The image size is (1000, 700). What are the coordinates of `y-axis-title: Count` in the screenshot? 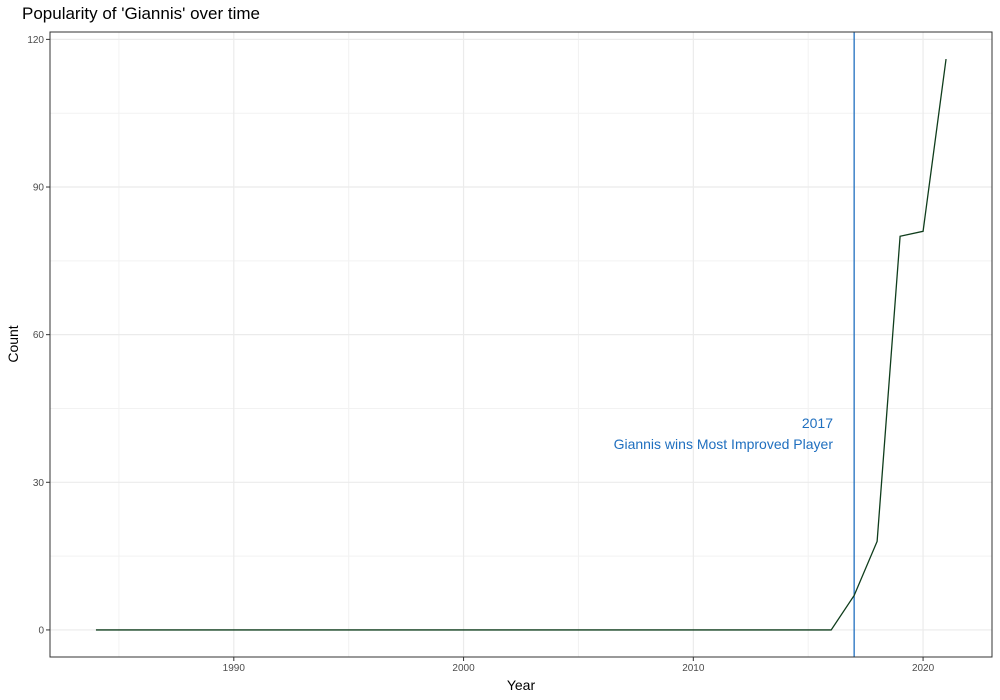 It's located at (13, 343).